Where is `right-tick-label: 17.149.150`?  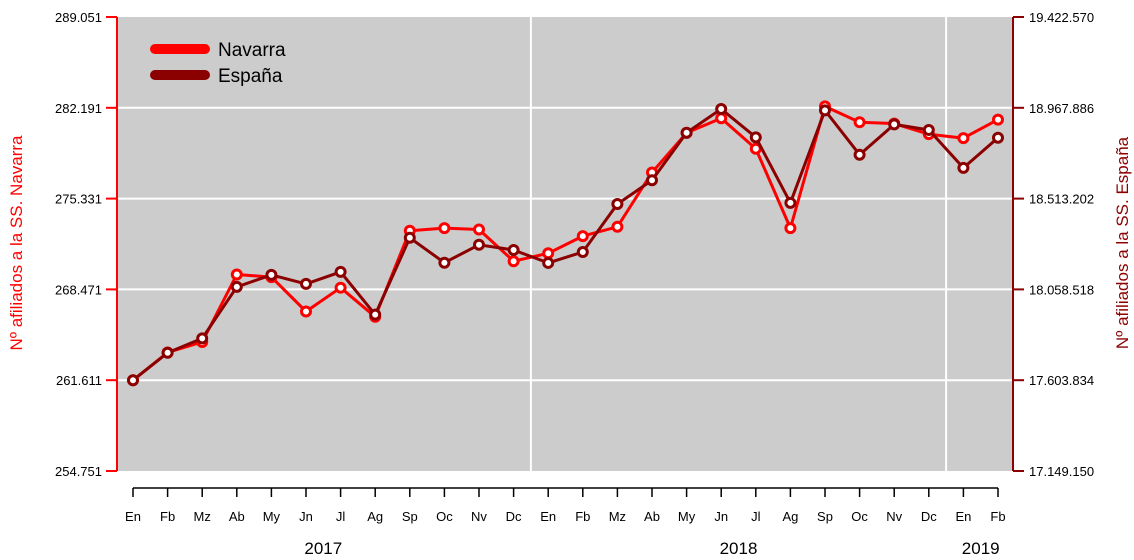
right-tick-label: 17.149.150 is located at coordinates (1061, 471).